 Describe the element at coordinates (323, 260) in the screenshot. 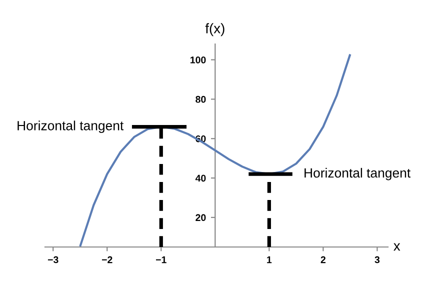

I see `x-tick-label: 2` at that location.